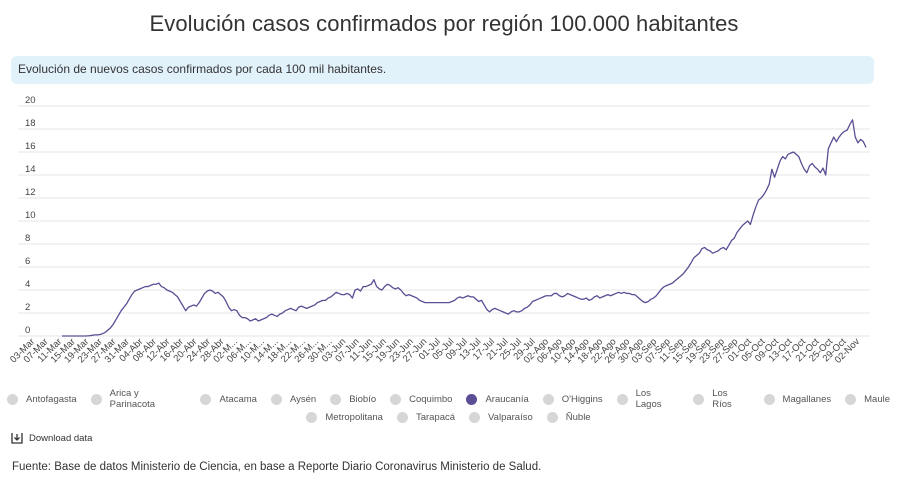  I want to click on legend-label: O'Higgins, so click(582, 399).